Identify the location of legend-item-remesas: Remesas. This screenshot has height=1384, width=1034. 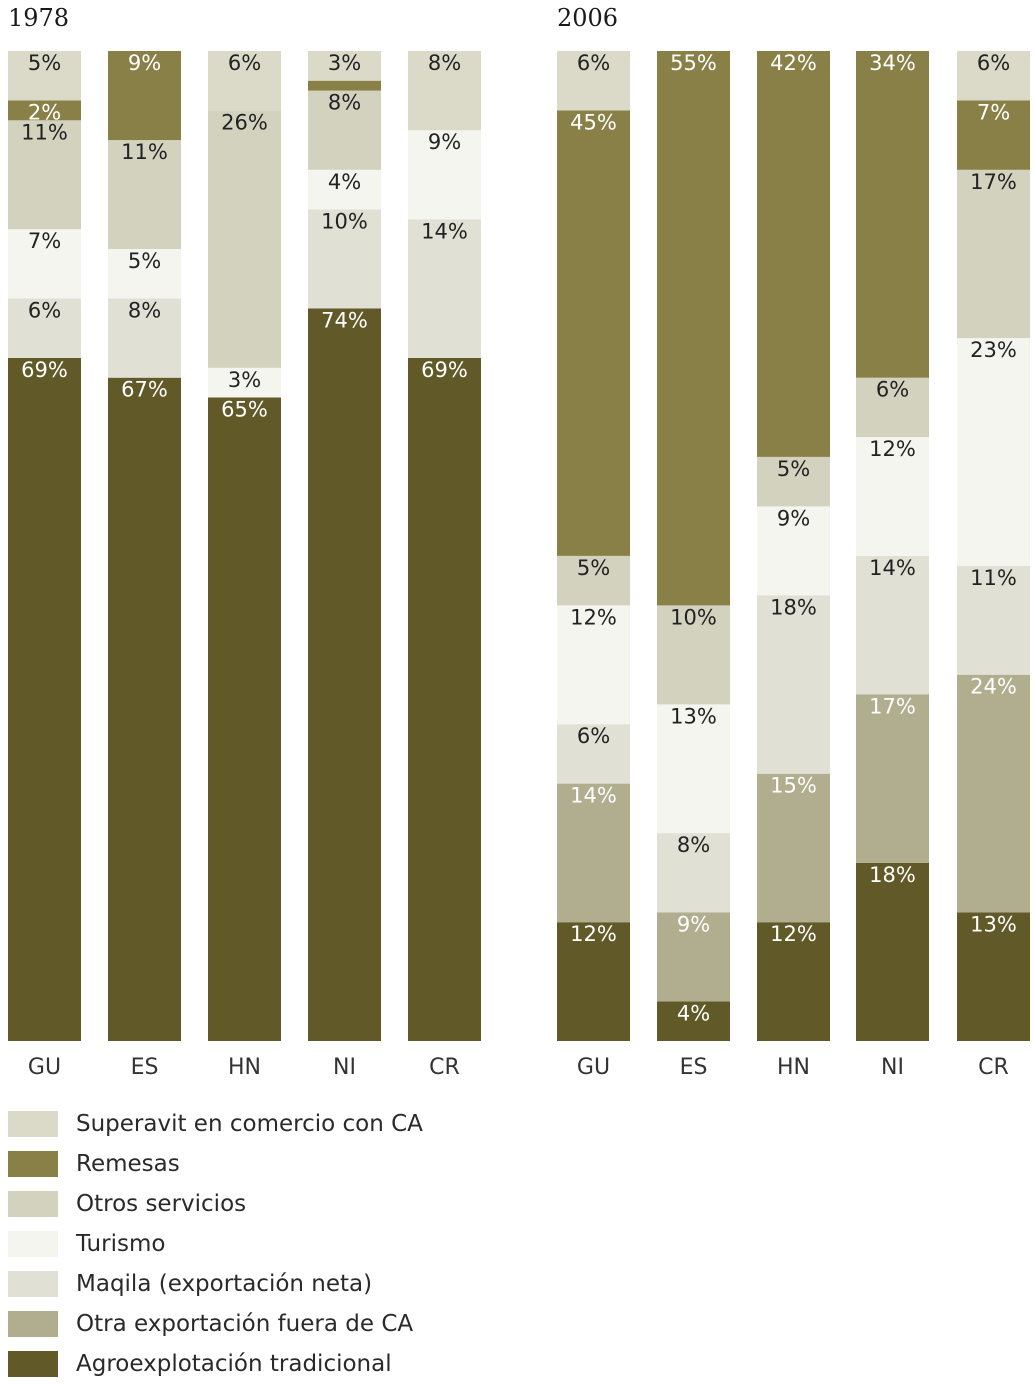
(215, 1164).